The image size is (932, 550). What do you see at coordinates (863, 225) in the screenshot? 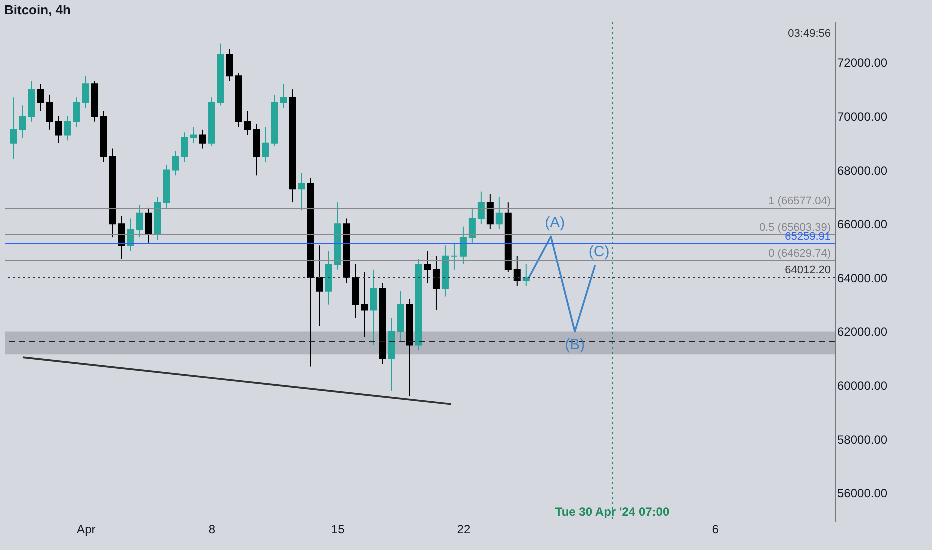
I see `y-tick-label: 66000.00` at bounding box center [863, 225].